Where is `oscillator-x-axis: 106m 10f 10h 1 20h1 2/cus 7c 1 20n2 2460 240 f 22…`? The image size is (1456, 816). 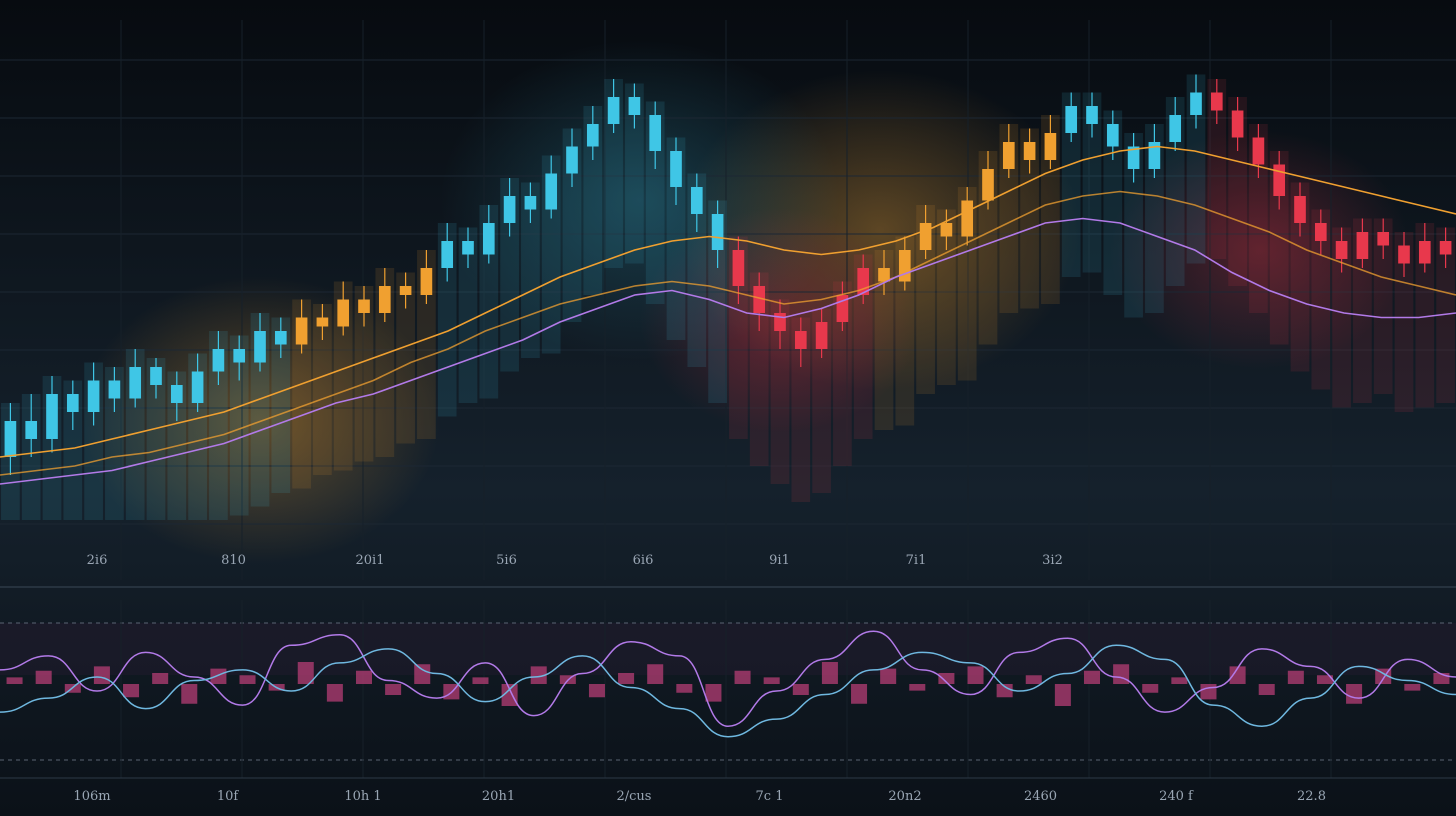
oscillator-x-axis: 106m 10f 10h 1 20h1 2/cus 7c 1 20n2 2460 240 f 22… is located at coordinates (699, 796).